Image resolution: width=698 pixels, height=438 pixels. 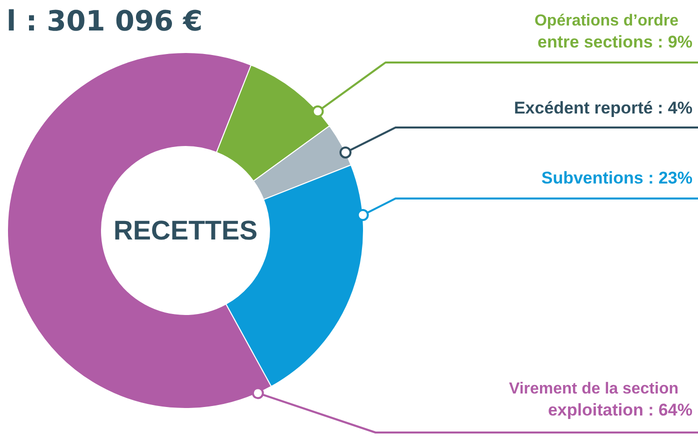 What do you see at coordinates (603, 108) in the screenshot?
I see `slice-label: Excédent reporté : 4%` at bounding box center [603, 108].